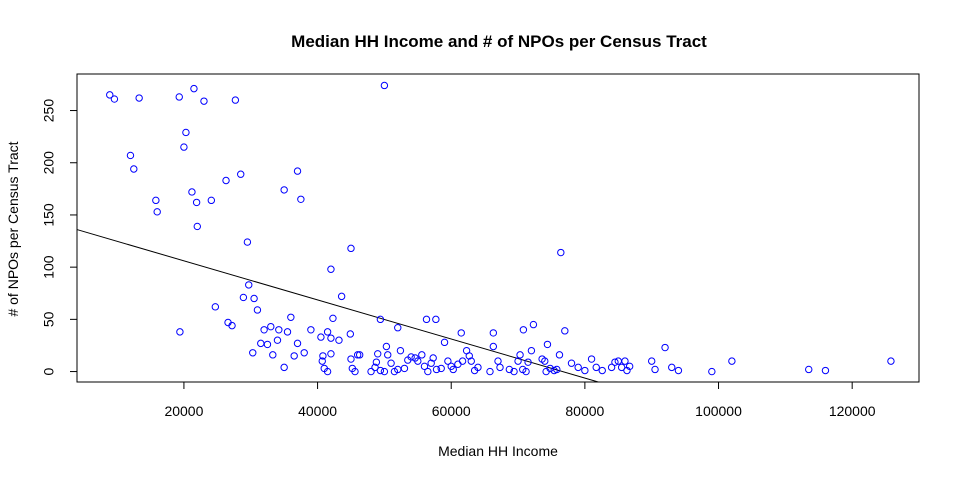 Image resolution: width=960 pixels, height=480 pixels. What do you see at coordinates (49, 163) in the screenshot?
I see `y-tick-label: 200` at bounding box center [49, 163].